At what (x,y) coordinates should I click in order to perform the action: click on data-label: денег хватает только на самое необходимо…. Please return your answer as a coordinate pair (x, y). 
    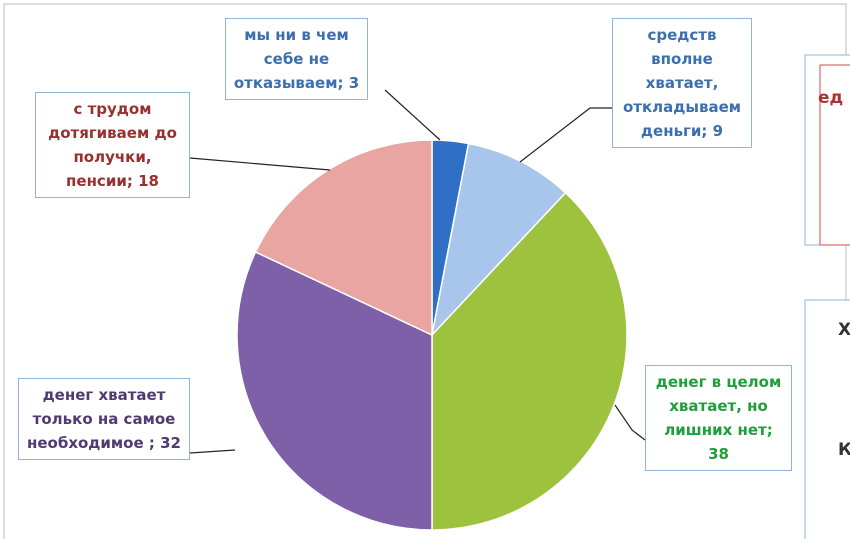
    Looking at the image, I should click on (104, 419).